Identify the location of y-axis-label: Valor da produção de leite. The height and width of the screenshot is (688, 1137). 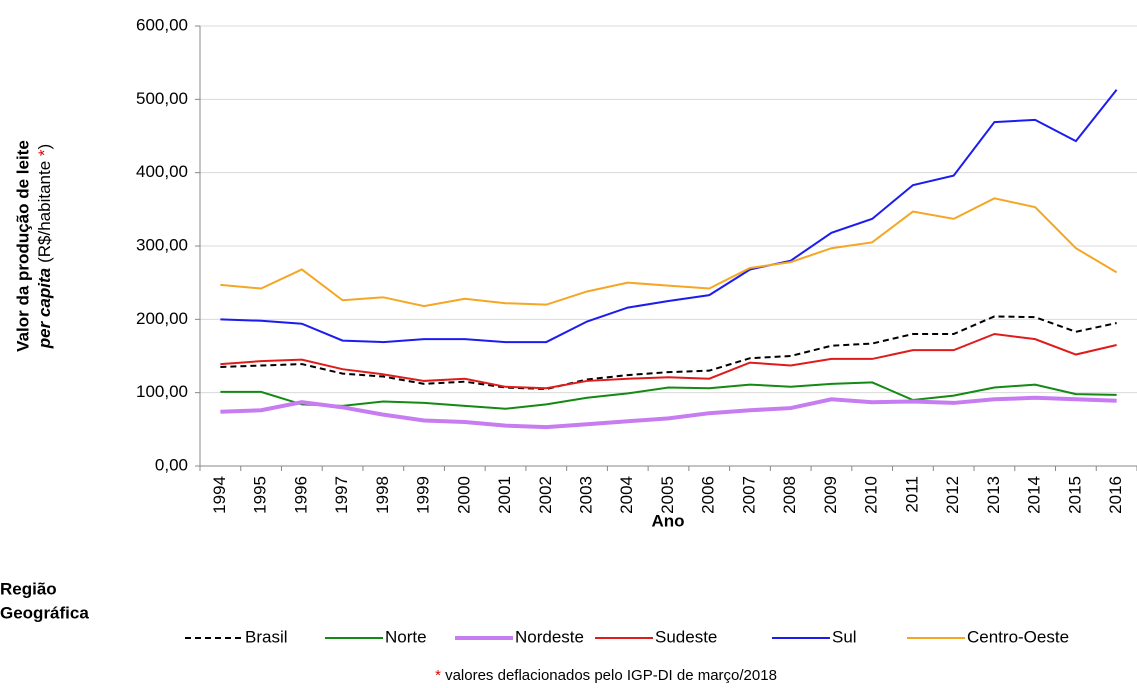
(22, 246).